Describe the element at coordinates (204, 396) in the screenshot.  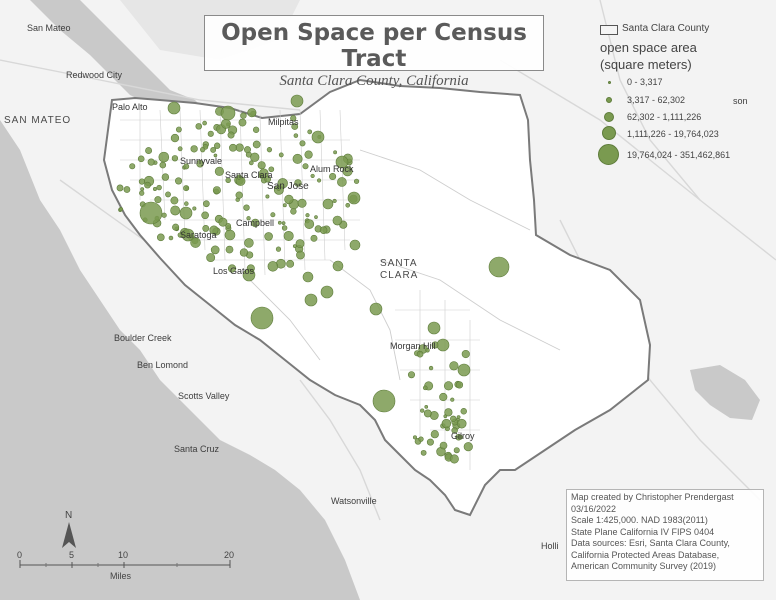
I see `place-label: Scotts Valley` at that location.